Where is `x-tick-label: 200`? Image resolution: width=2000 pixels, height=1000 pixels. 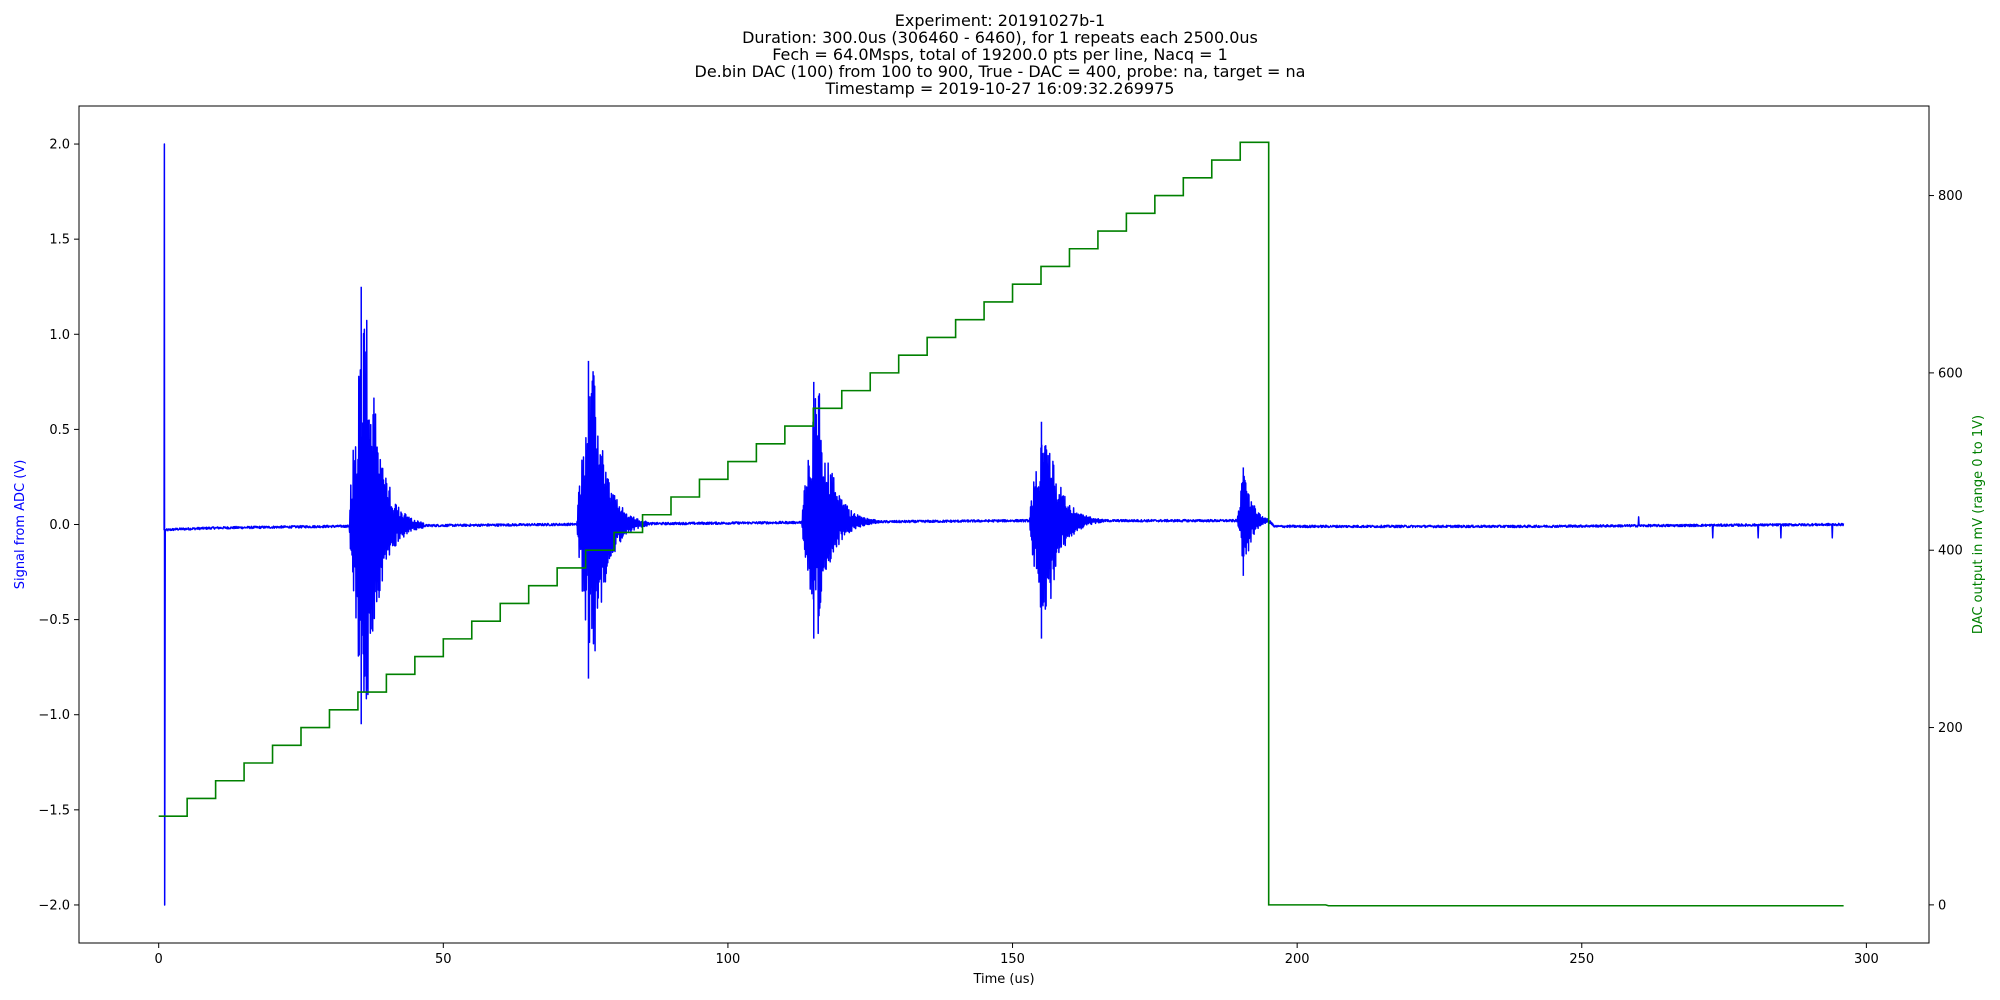 x-tick-label: 200 is located at coordinates (1297, 959).